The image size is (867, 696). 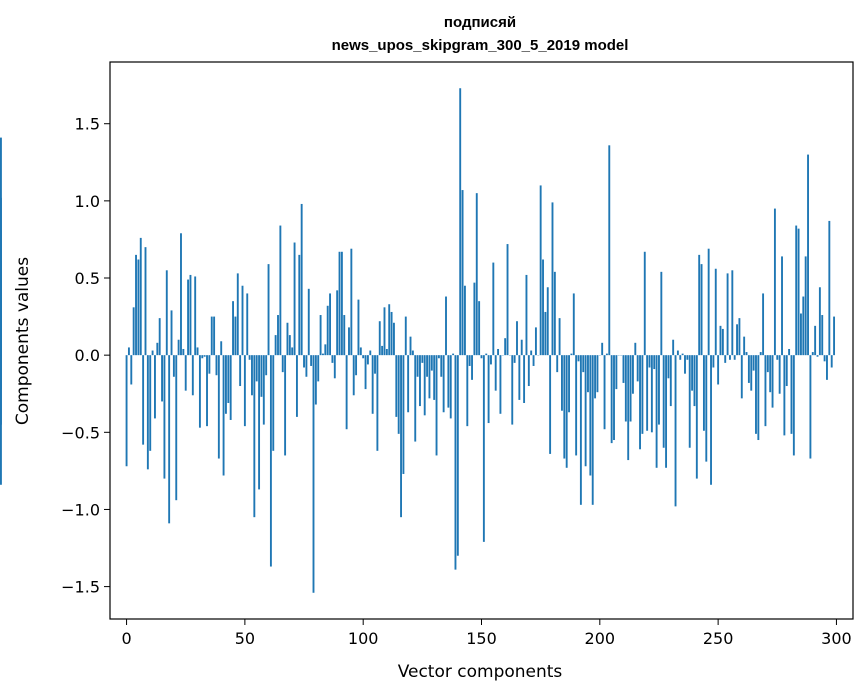 I want to click on y-tick-label: 0.0, so click(x=87, y=355).